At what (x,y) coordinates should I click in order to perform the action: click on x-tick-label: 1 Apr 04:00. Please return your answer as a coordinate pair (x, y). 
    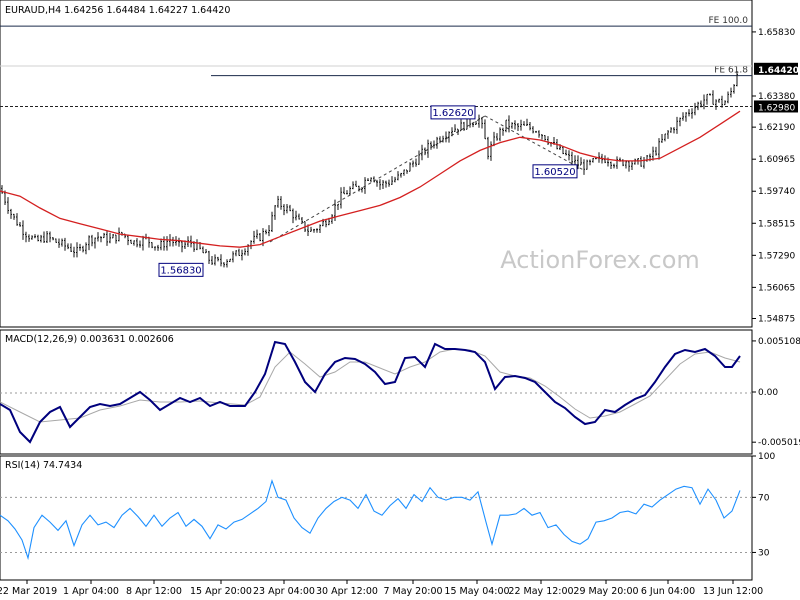
    Looking at the image, I should click on (91, 591).